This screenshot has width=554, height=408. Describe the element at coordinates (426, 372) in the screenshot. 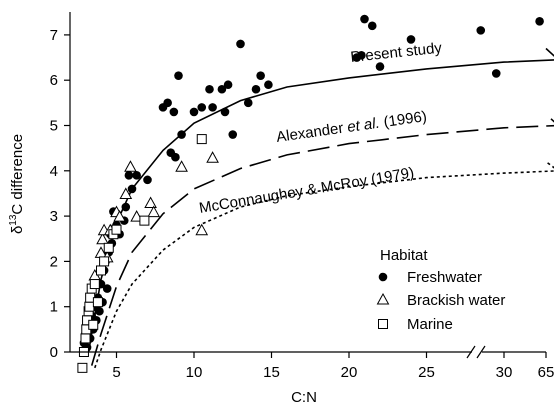

I see `x-tick-label: 25` at that location.